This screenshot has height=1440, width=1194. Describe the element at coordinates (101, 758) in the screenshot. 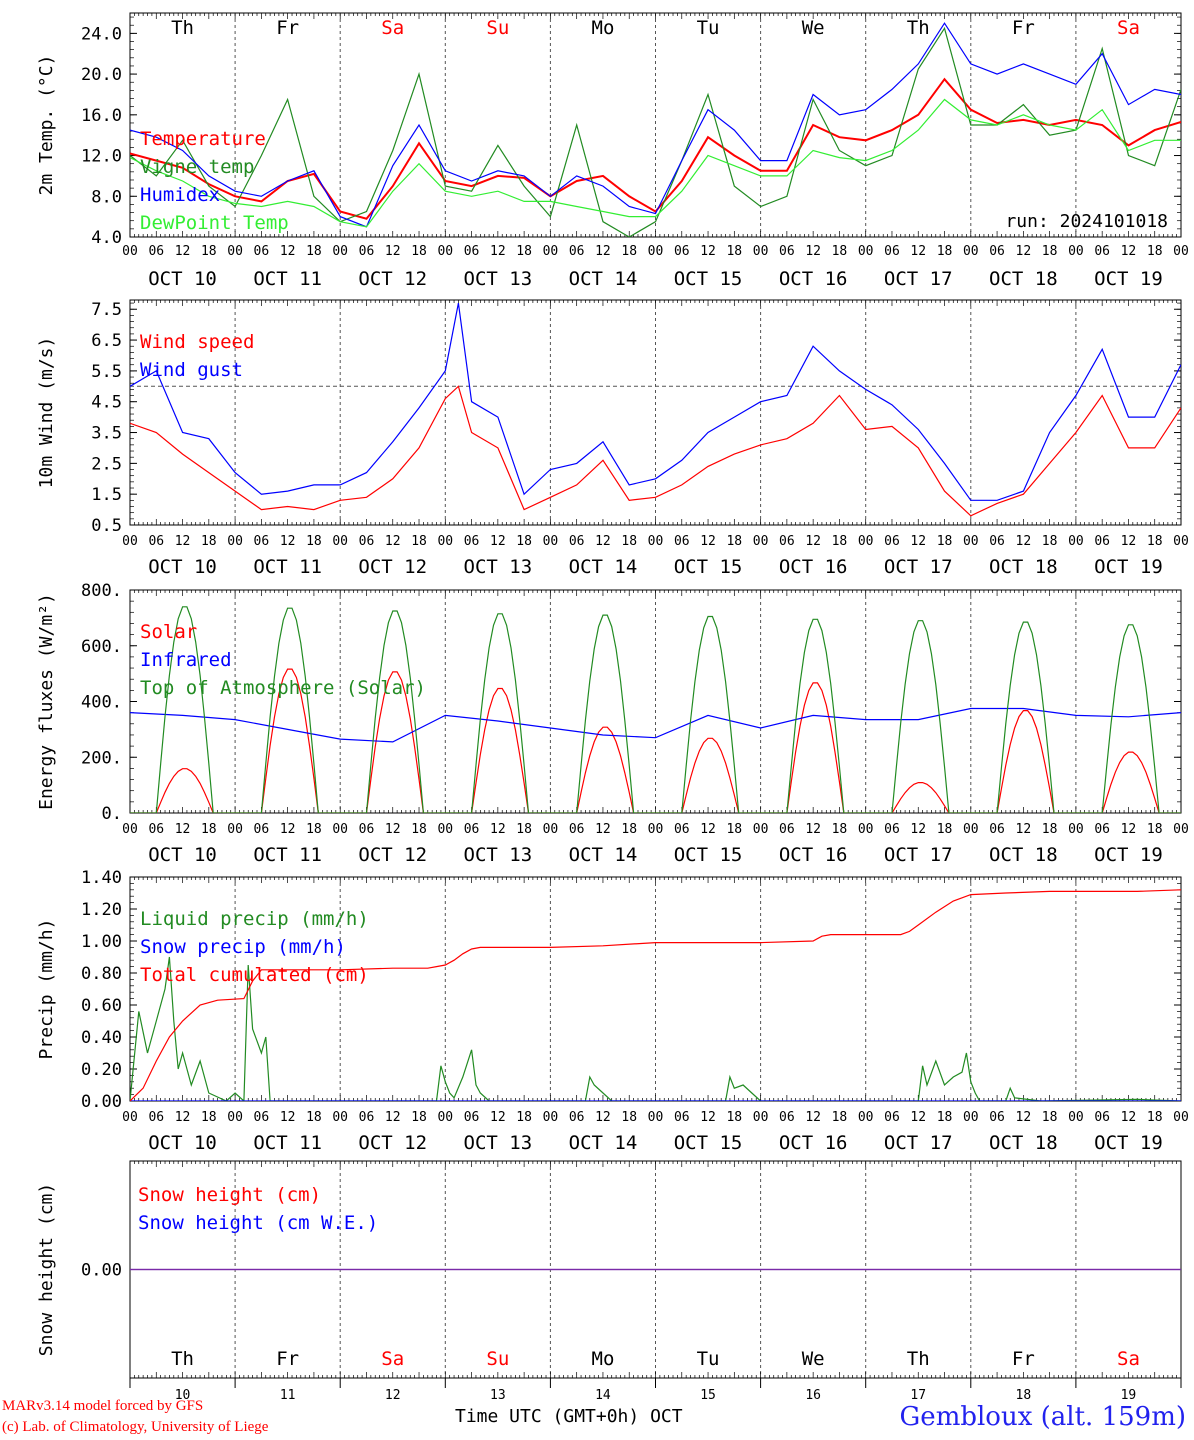

I see `y-tick-label: 200.` at that location.